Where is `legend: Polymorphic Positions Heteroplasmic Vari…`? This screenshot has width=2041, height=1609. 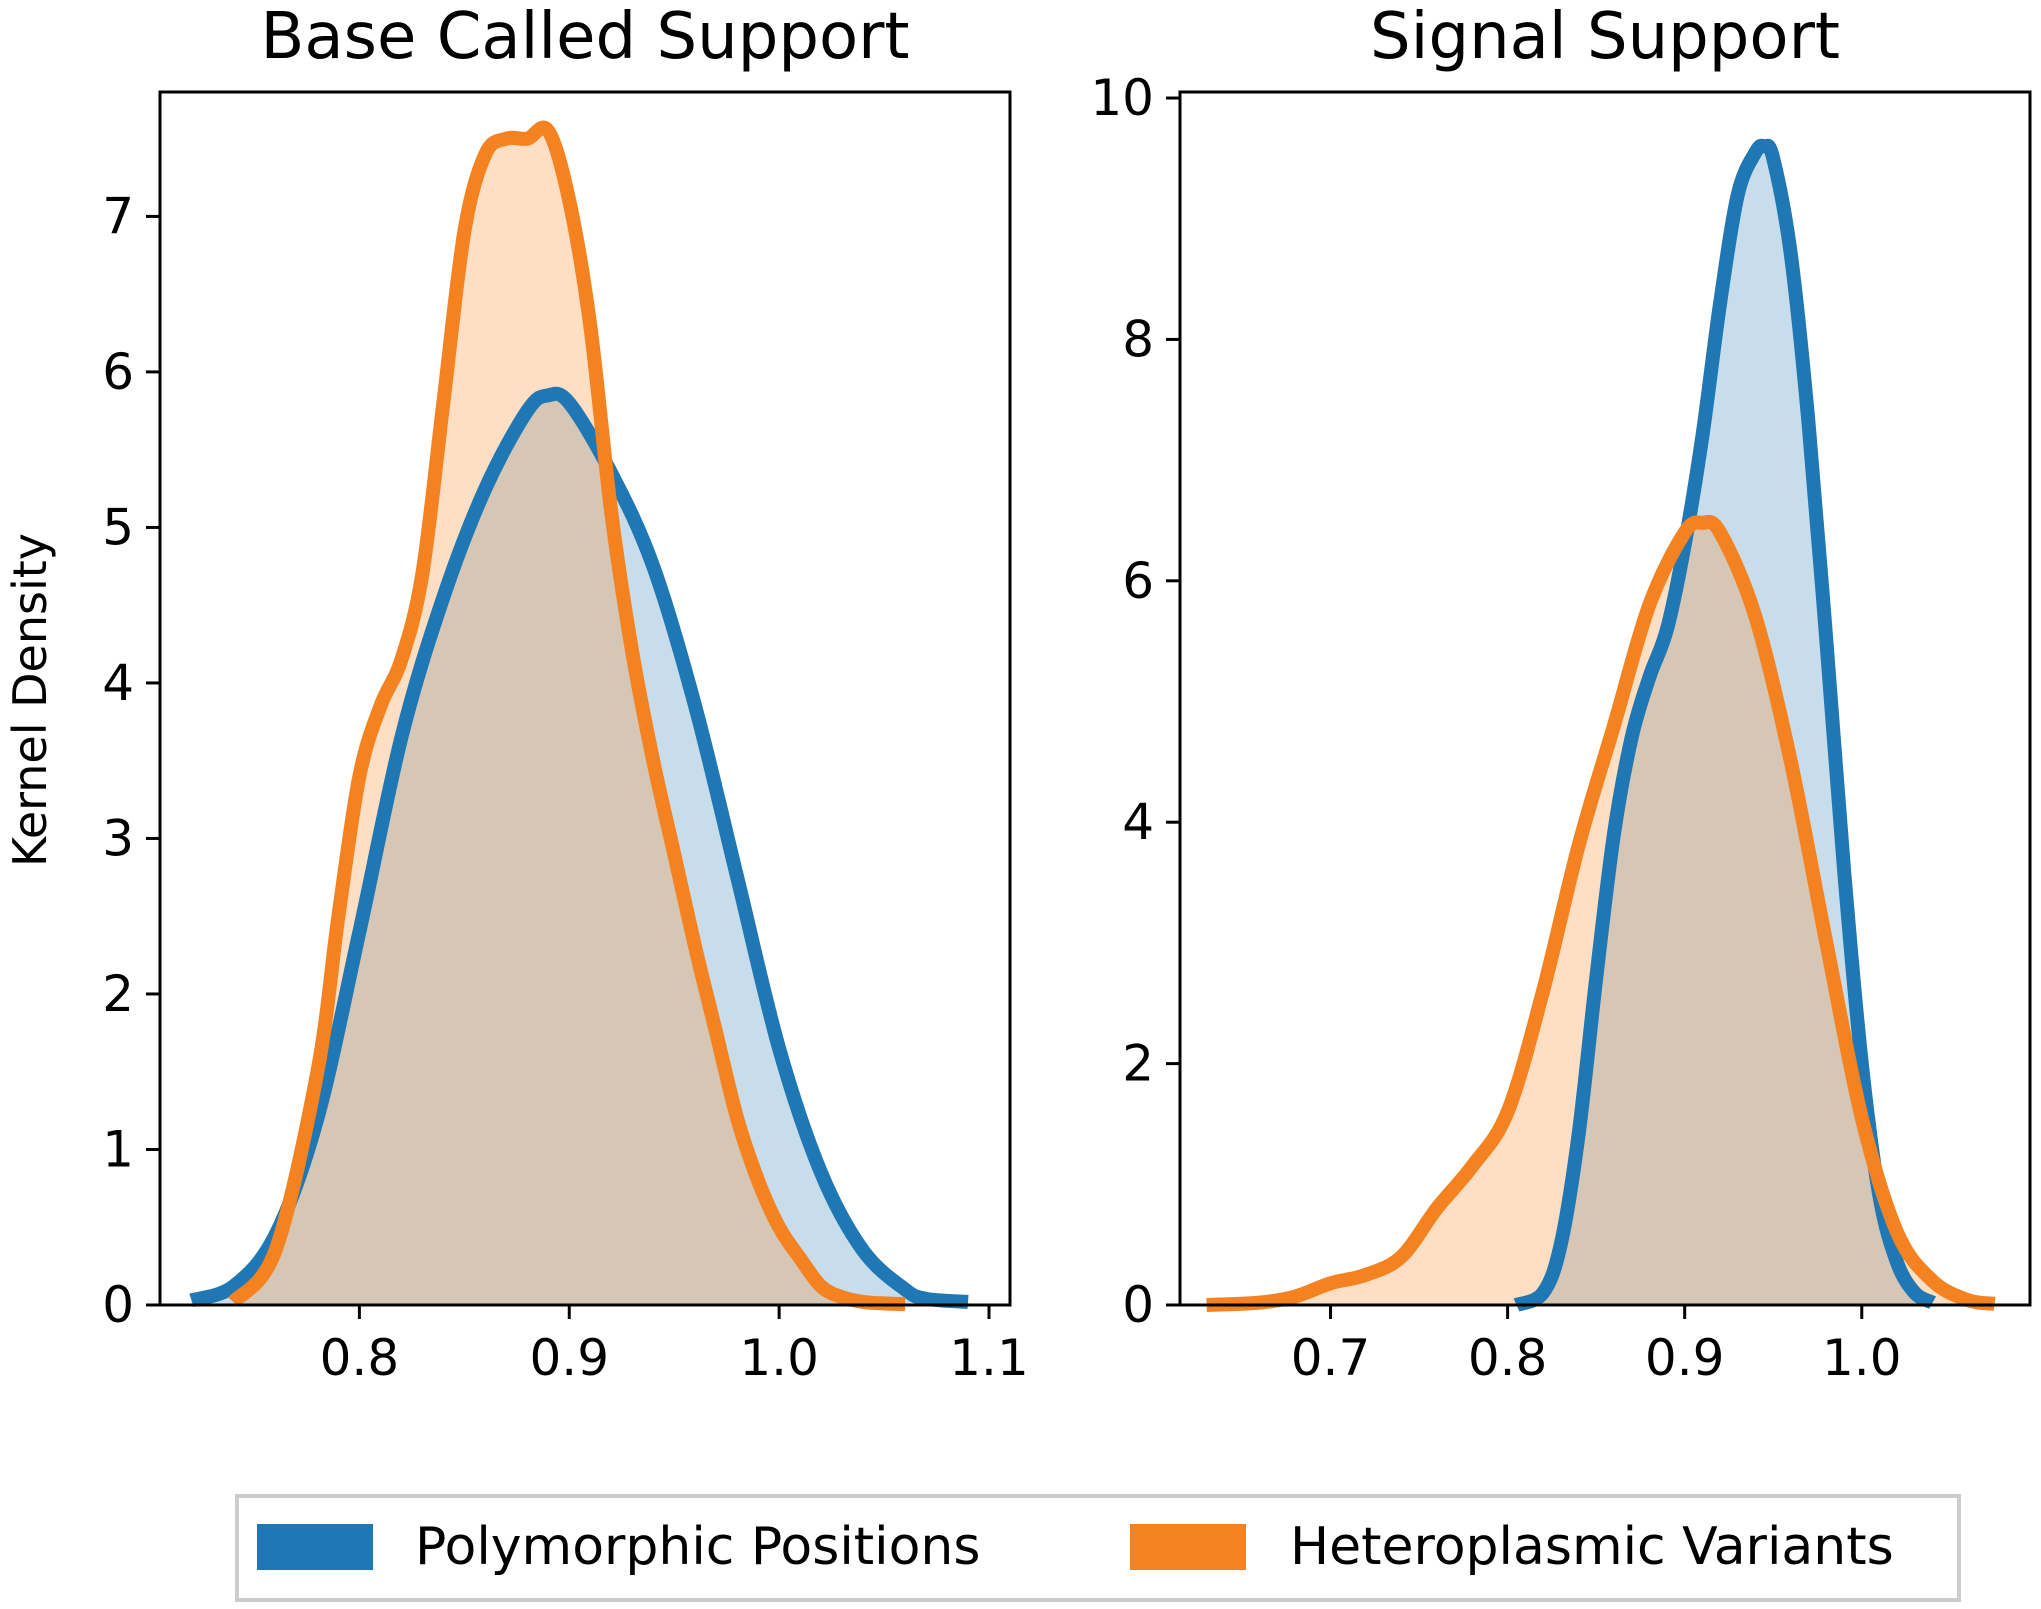
legend: Polymorphic Positions Heteroplasmic Vari… is located at coordinates (1098, 1548).